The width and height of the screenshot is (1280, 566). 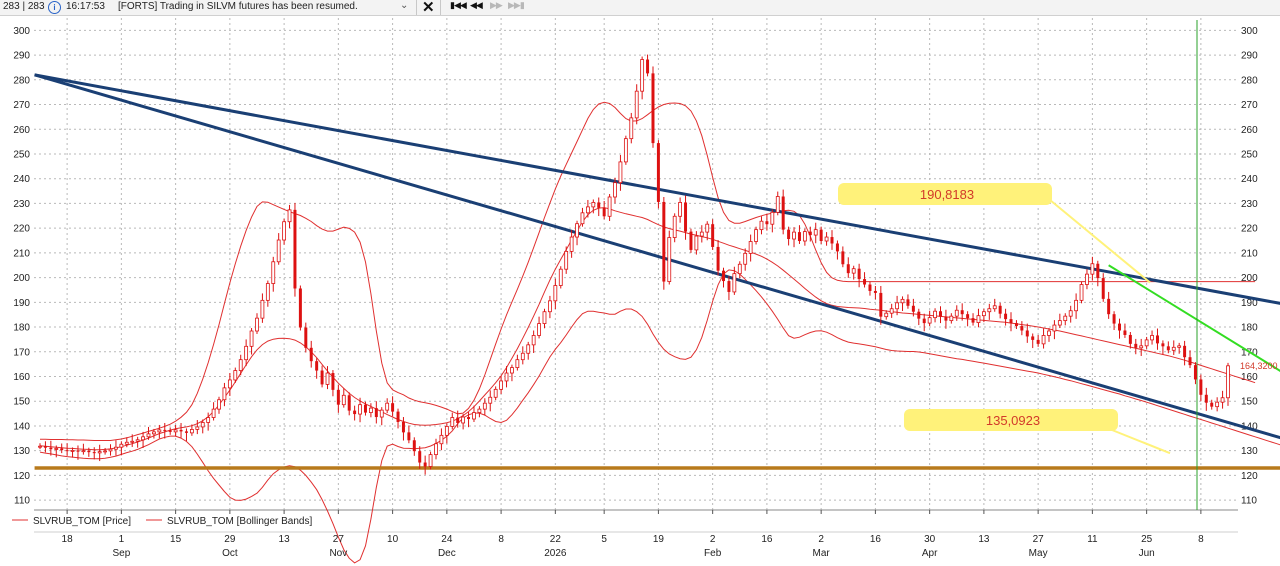 I want to click on x-tick-day: 24, so click(x=447, y=539).